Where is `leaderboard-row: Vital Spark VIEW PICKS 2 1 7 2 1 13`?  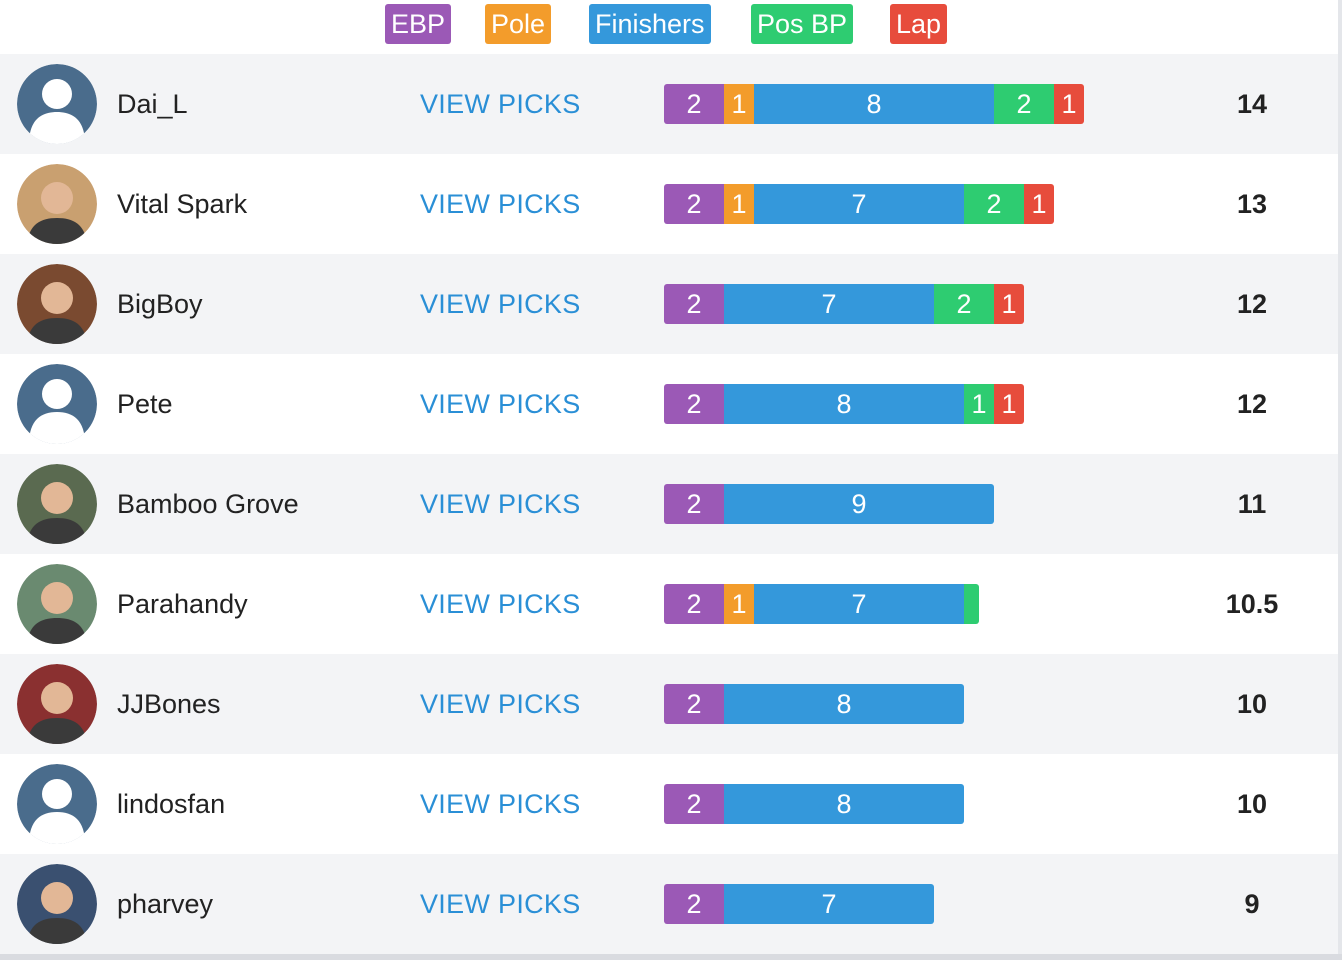
leaderboard-row: Vital Spark VIEW PICKS 2 1 7 2 1 13 is located at coordinates (669, 204).